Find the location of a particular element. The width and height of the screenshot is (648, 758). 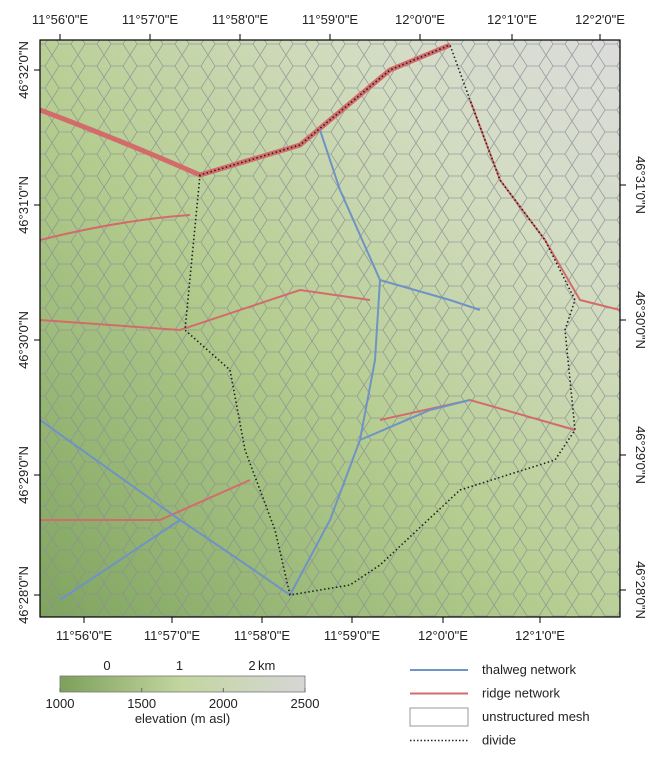

scale-label: 2 is located at coordinates (251, 665).